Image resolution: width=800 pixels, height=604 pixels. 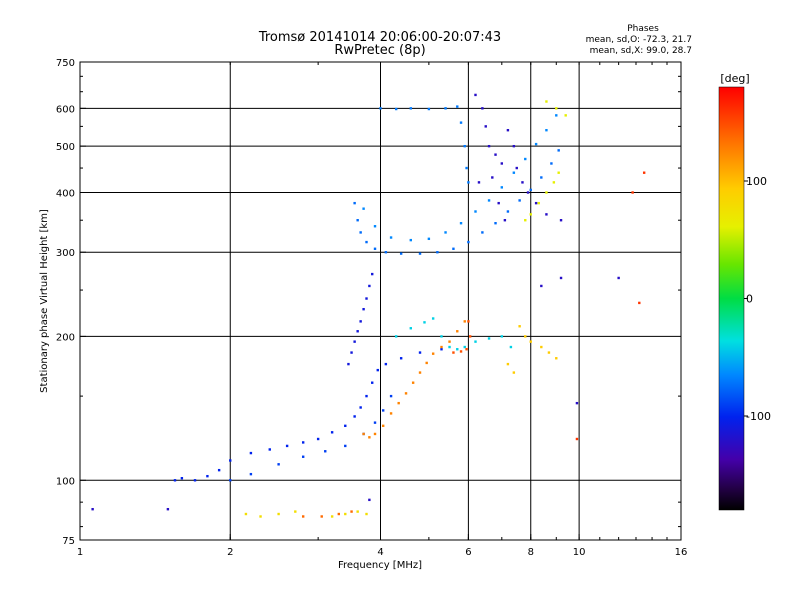 What do you see at coordinates (468, 552) in the screenshot?
I see `x-tick-label: 6` at bounding box center [468, 552].